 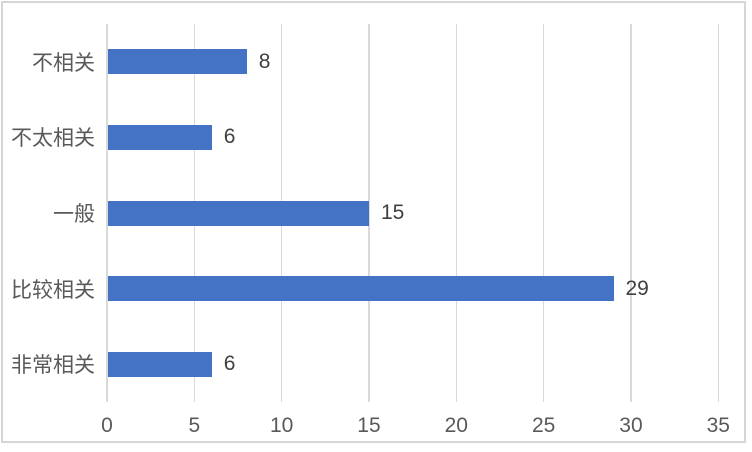 I want to click on bar-不相关, so click(x=177, y=62).